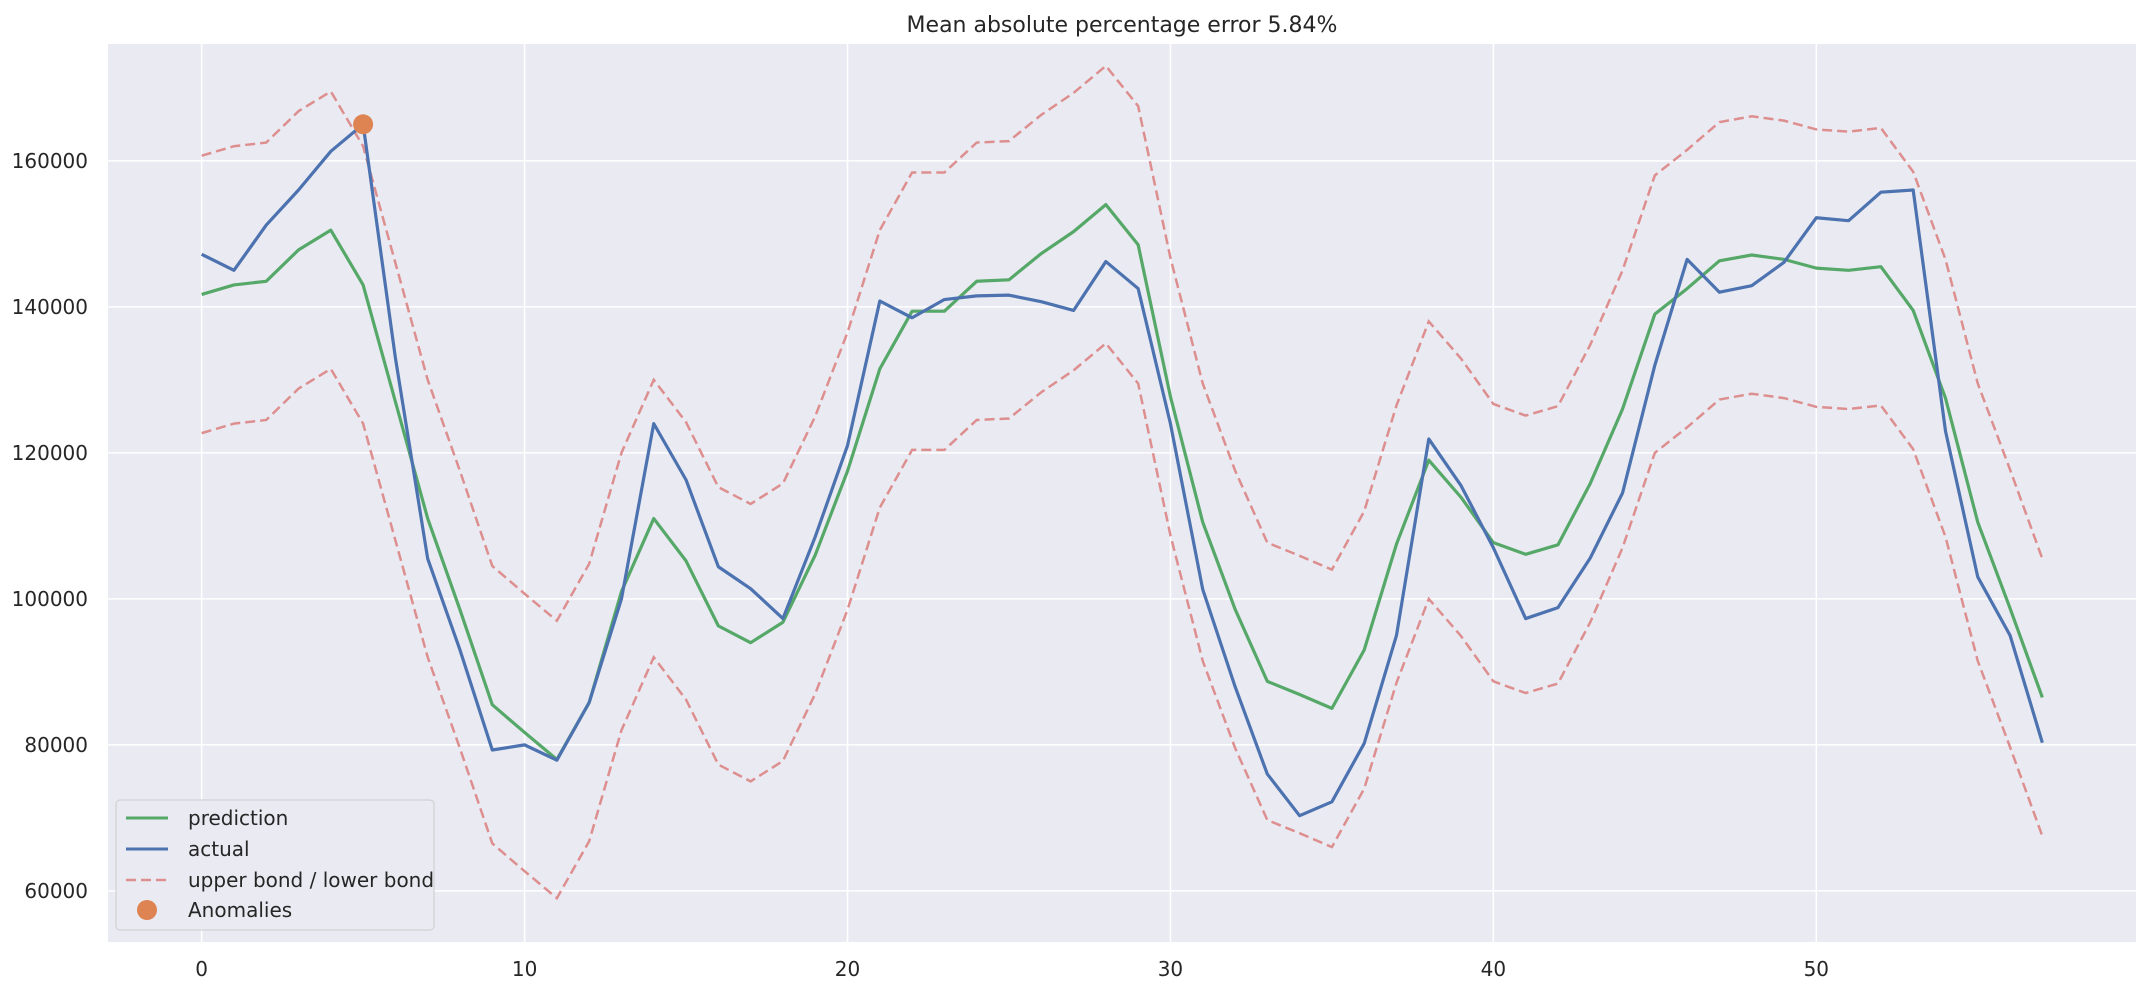 The image size is (2144, 995). I want to click on x-tick-label: 40, so click(1493, 969).